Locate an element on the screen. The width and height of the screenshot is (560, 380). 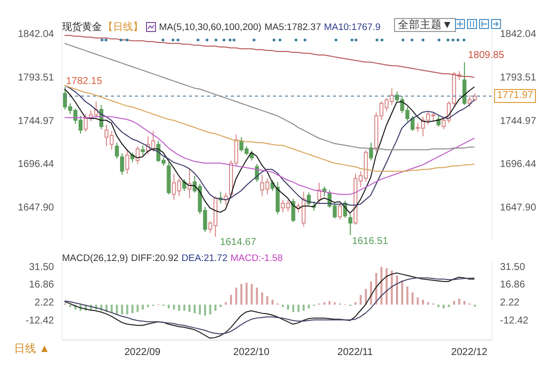
annotation: MA10:1767.9 is located at coordinates (352, 27).